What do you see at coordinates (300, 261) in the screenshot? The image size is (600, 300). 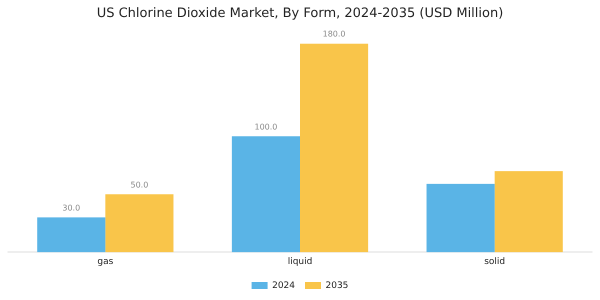 I see `x-tick-label: liquid` at bounding box center [300, 261].